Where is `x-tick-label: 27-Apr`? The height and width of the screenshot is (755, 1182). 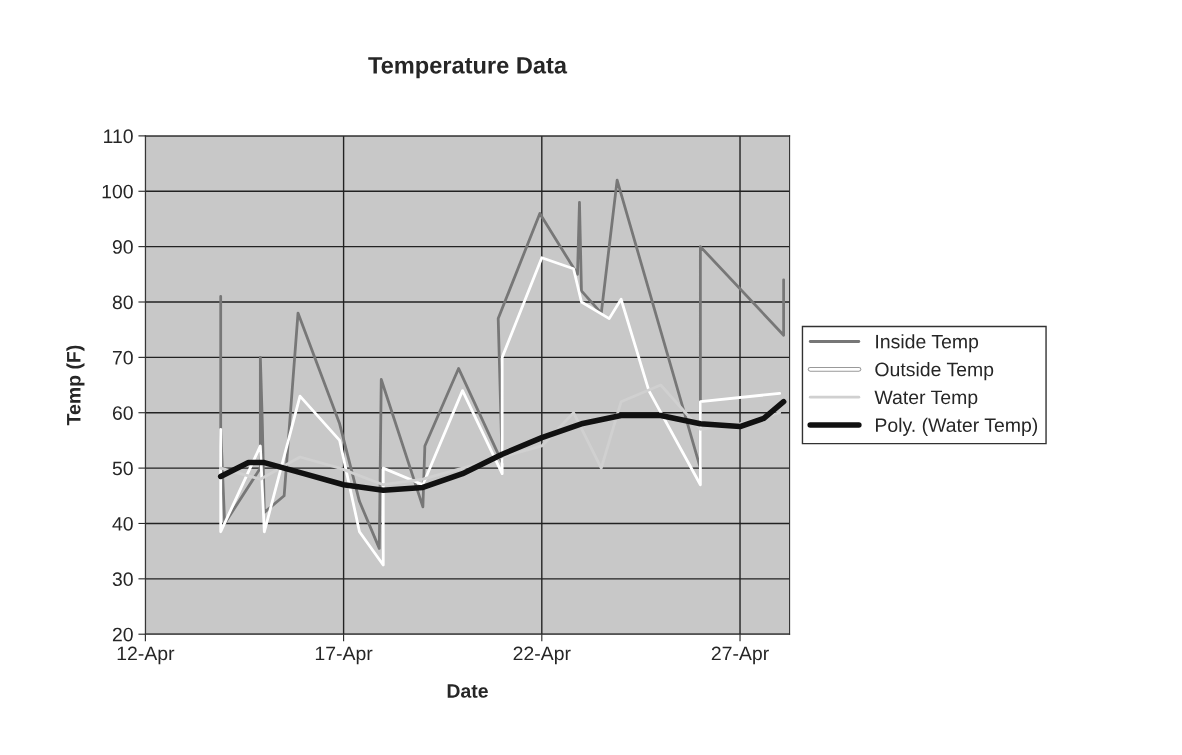
x-tick-label: 27-Apr is located at coordinates (740, 655).